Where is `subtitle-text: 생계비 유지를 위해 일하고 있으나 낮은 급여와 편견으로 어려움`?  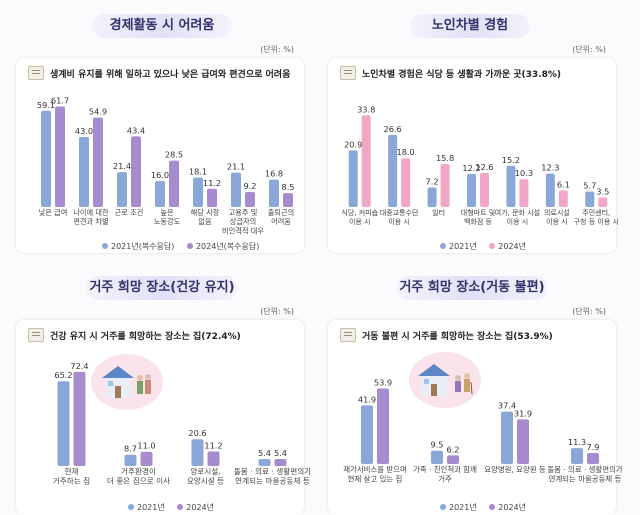 subtitle-text: 생계비 유지를 위해 일하고 있으나 낮은 급여와 편견으로 어려움 is located at coordinates (170, 75).